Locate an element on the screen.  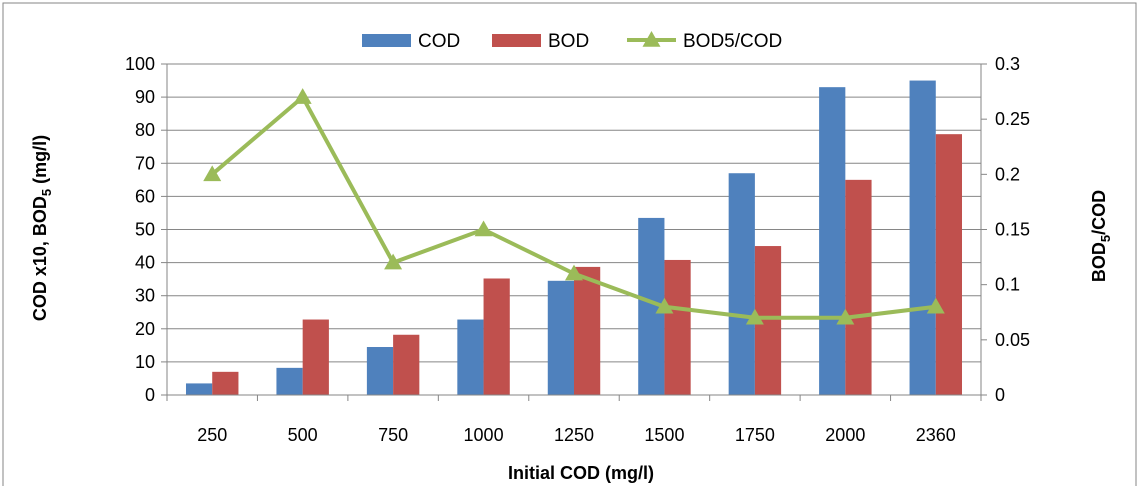
x-tick-label: 500 is located at coordinates (303, 435).